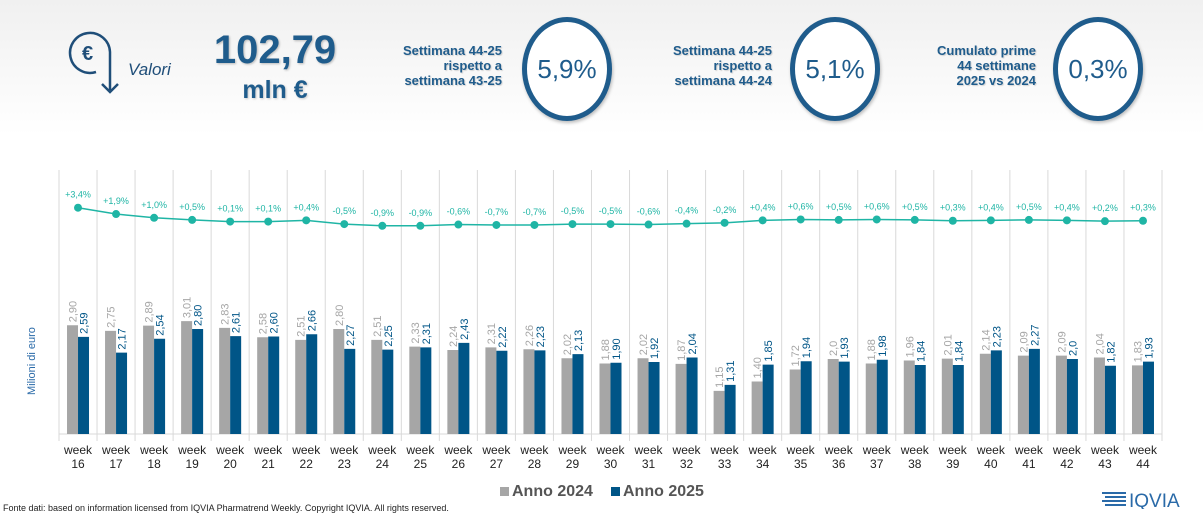 The width and height of the screenshot is (1203, 517). Describe the element at coordinates (769, 350) in the screenshot. I see `bar-data-label-2025: 1,85` at that location.